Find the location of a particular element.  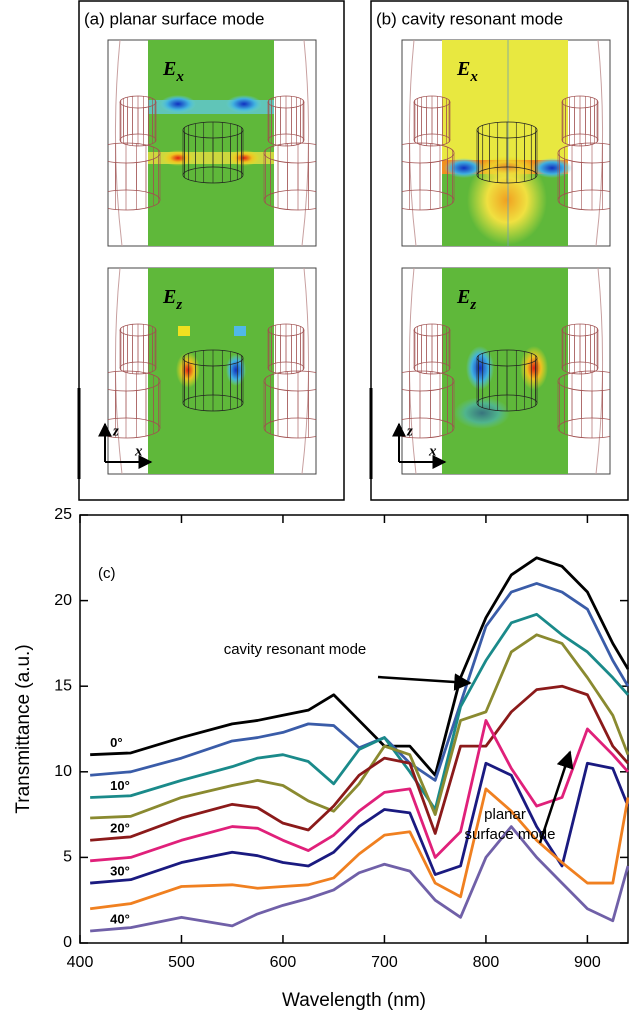

field-warm is located at coordinates (507, 200).